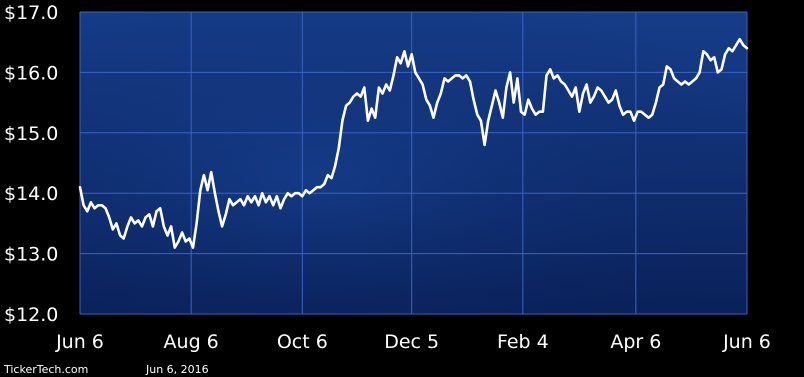 The width and height of the screenshot is (804, 377). What do you see at coordinates (31, 73) in the screenshot?
I see `y-tick-label: $16.0` at bounding box center [31, 73].